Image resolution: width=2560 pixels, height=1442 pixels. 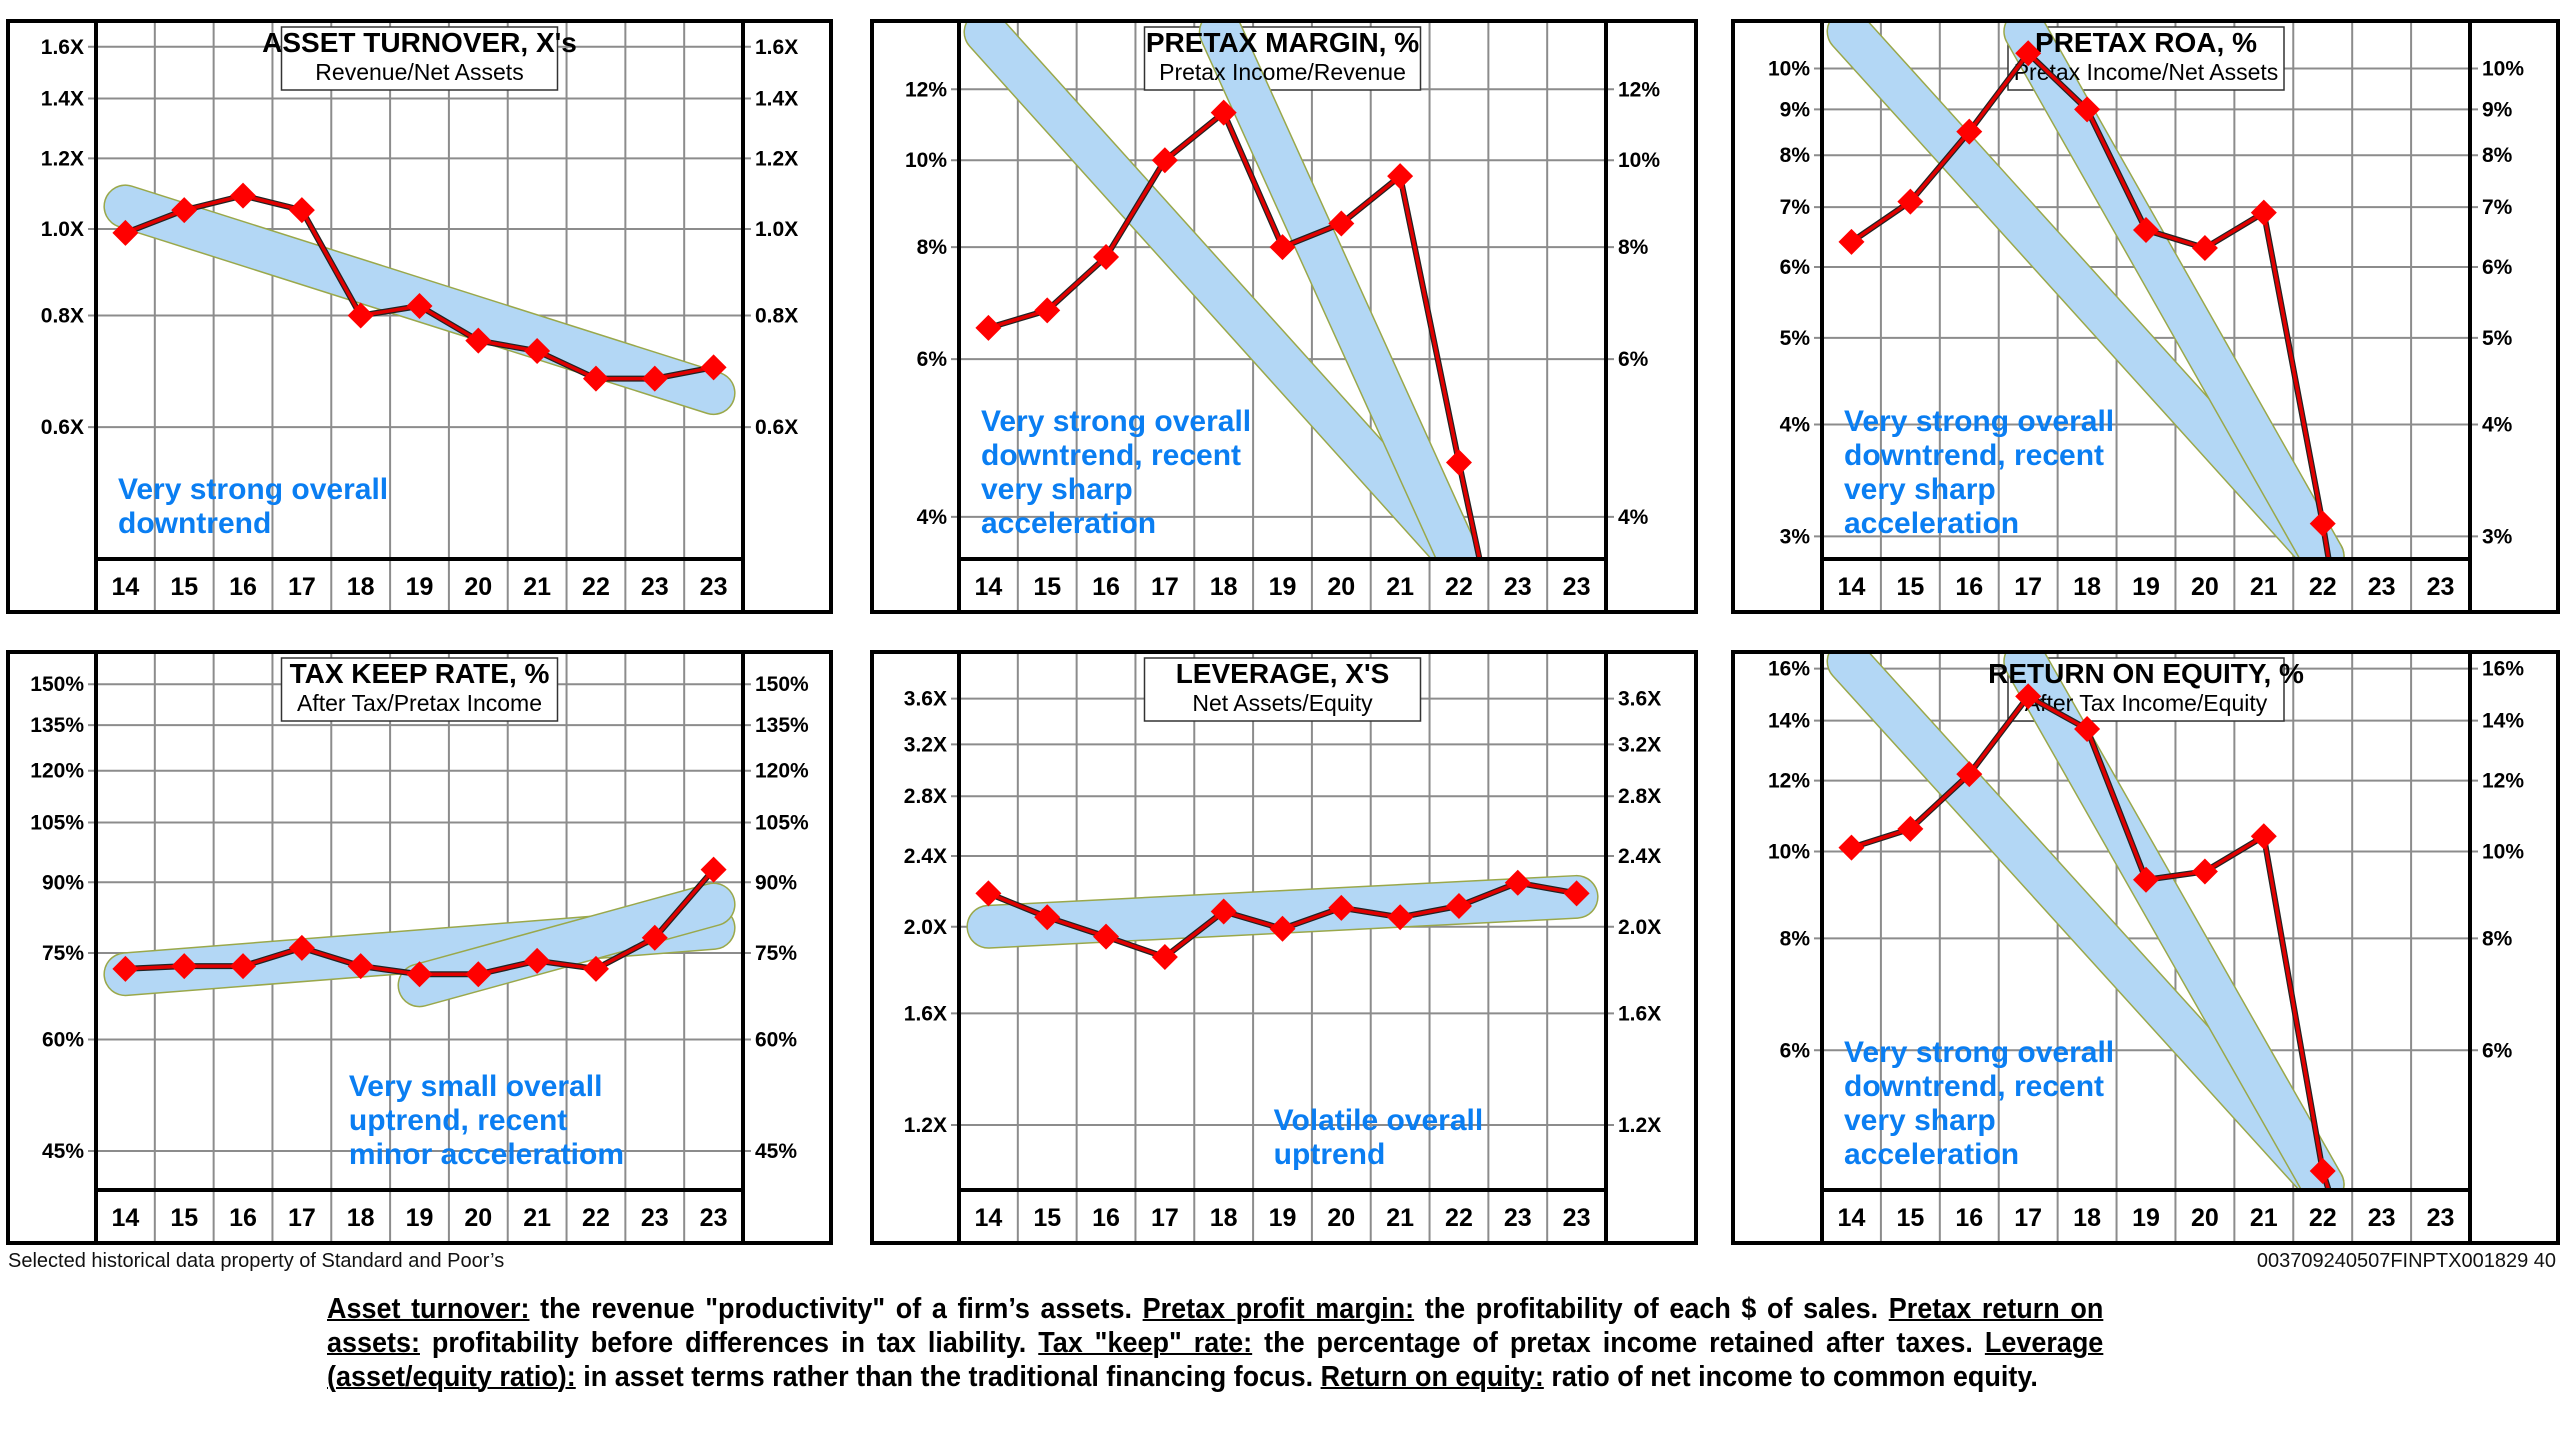 I want to click on trend-annotation: downtrend, so click(x=194, y=523).